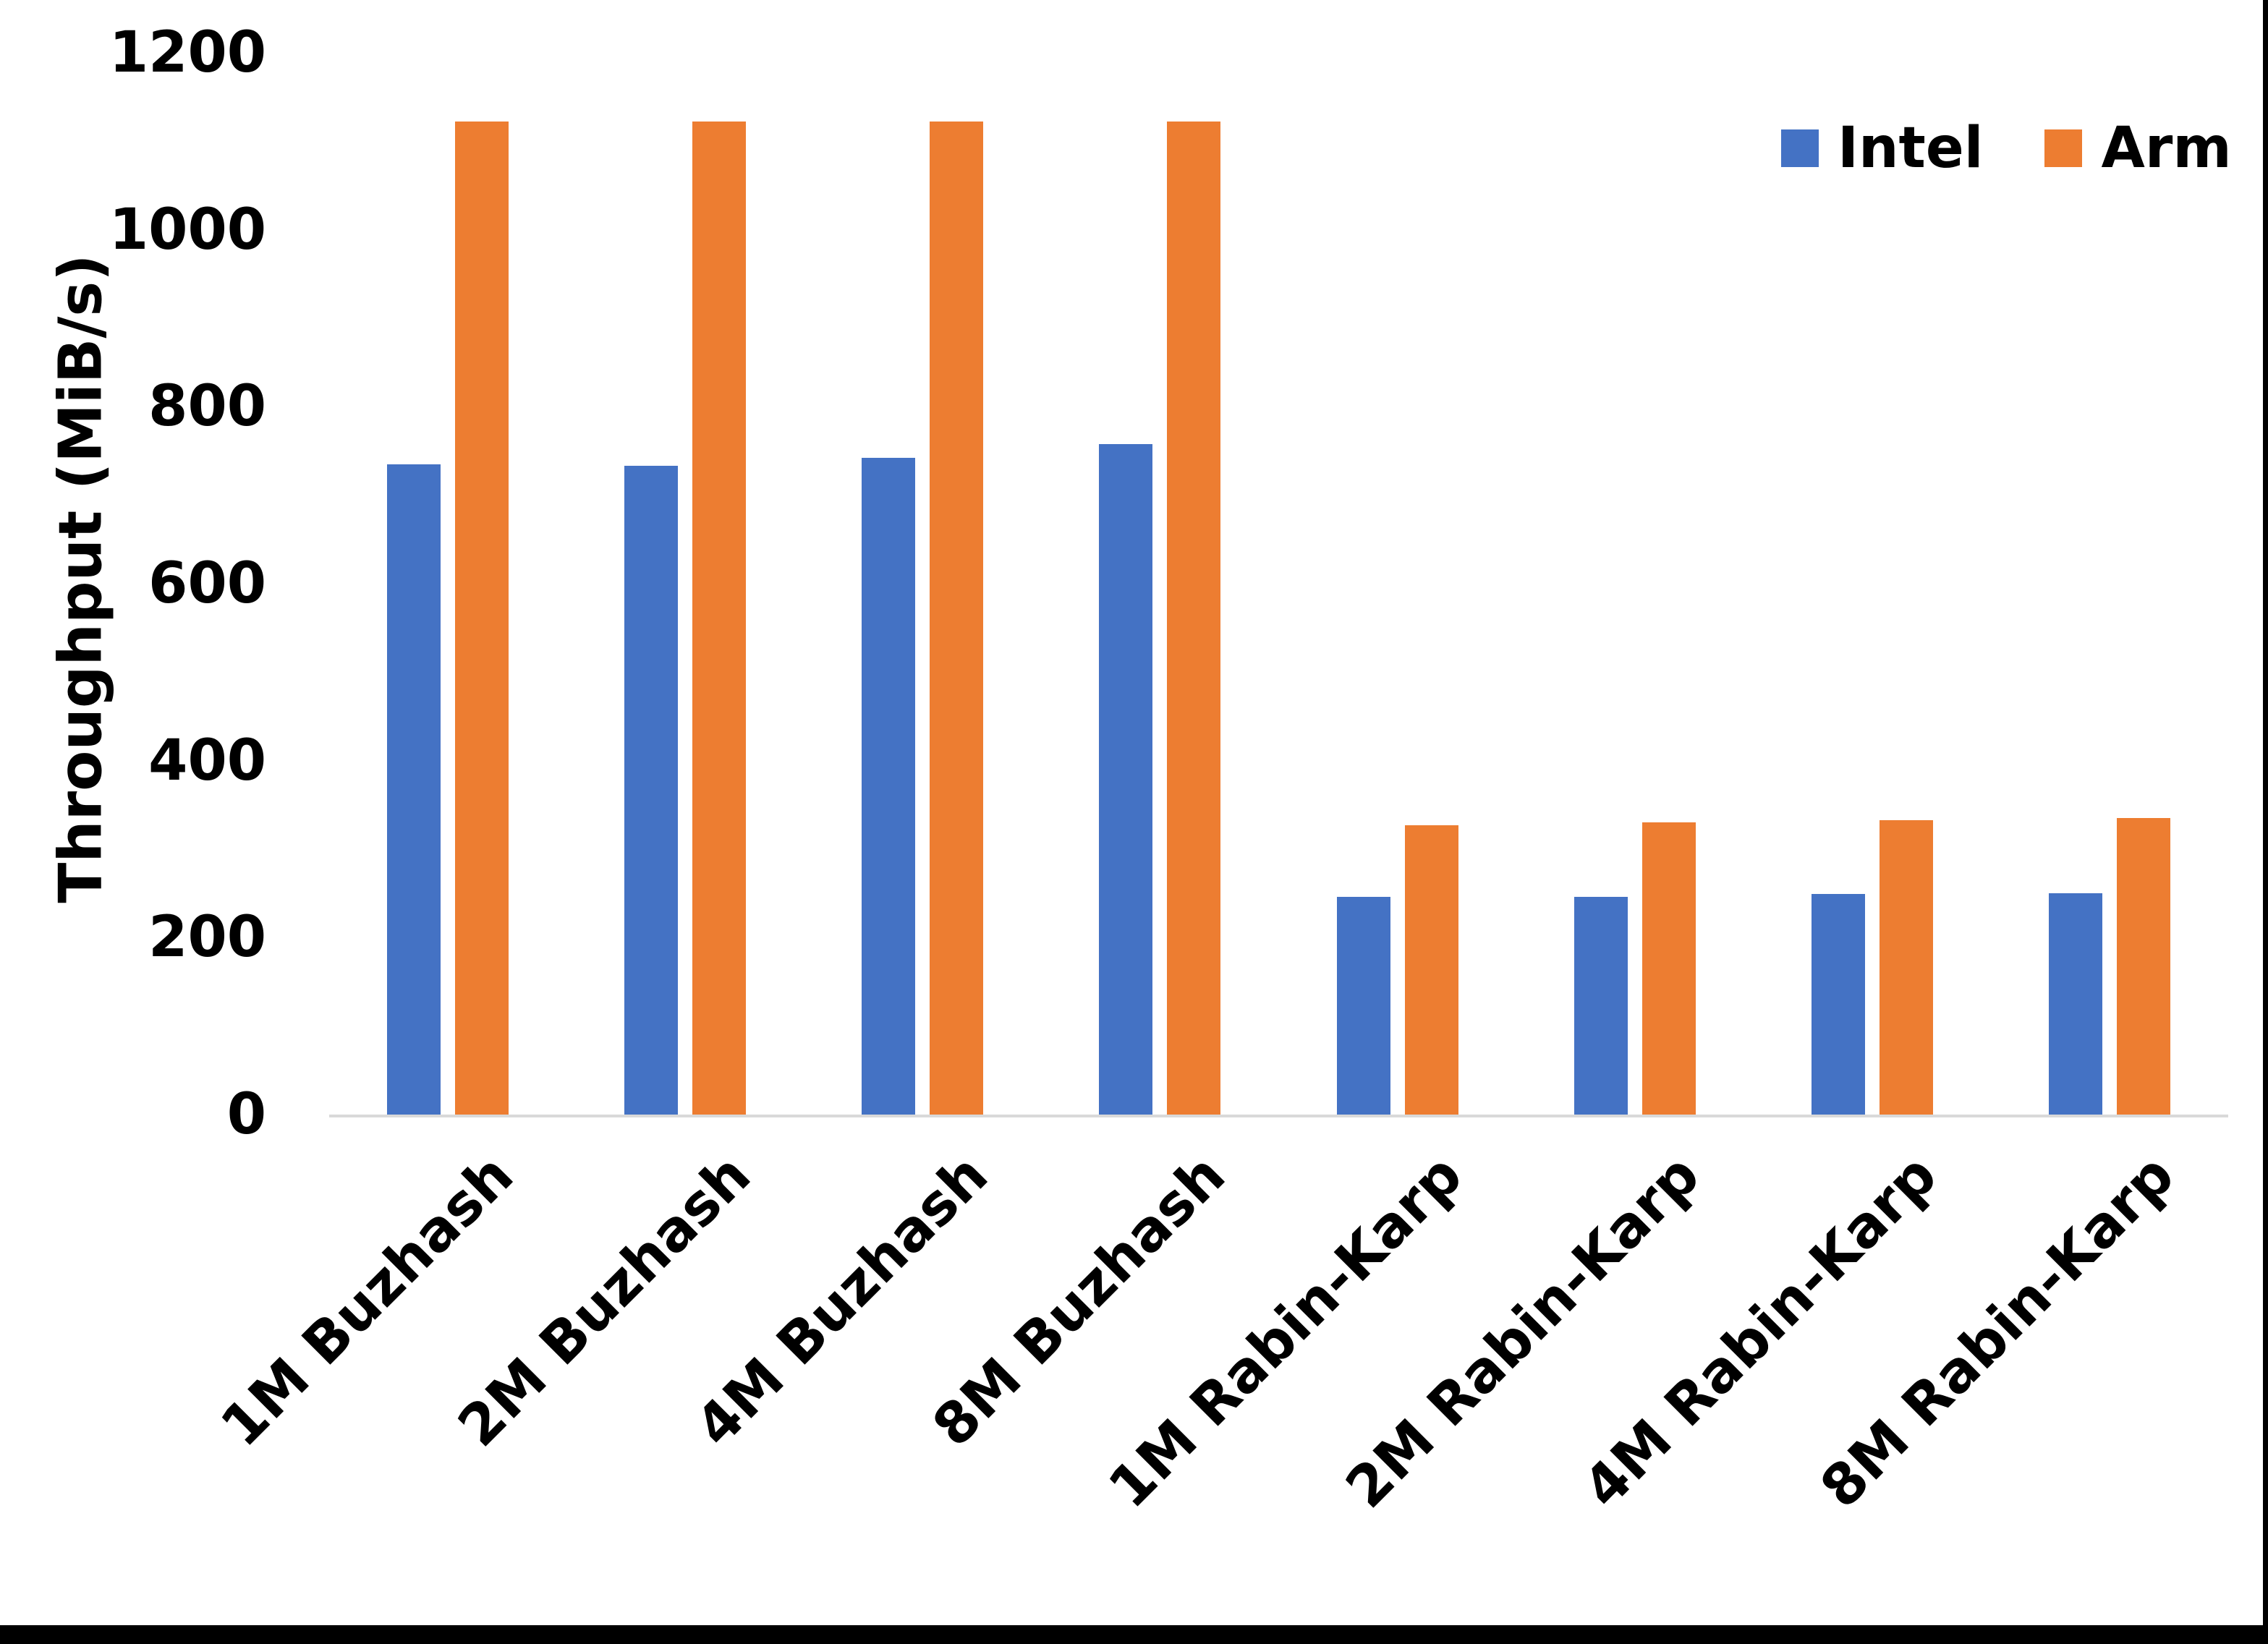 This screenshot has width=2268, height=1644. Describe the element at coordinates (889, 786) in the screenshot. I see `bar-intel-4m-buzhash` at that location.